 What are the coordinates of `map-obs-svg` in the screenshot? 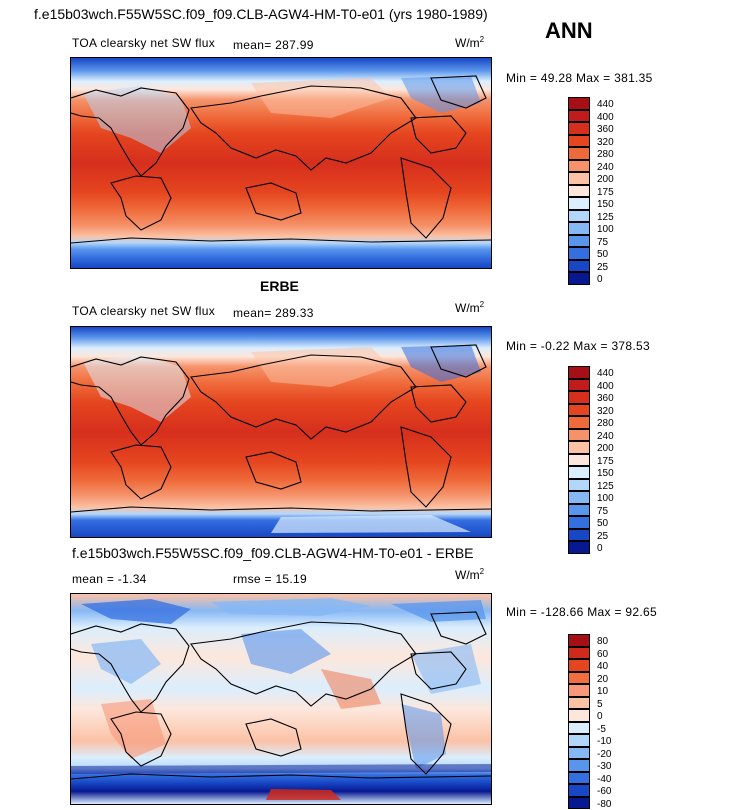 It's located at (281, 432).